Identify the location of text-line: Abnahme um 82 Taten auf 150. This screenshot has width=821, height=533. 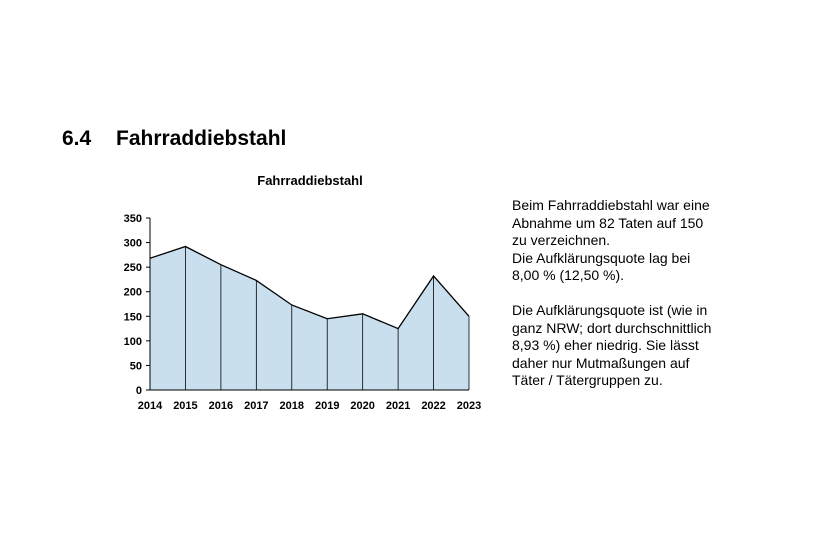
(608, 222).